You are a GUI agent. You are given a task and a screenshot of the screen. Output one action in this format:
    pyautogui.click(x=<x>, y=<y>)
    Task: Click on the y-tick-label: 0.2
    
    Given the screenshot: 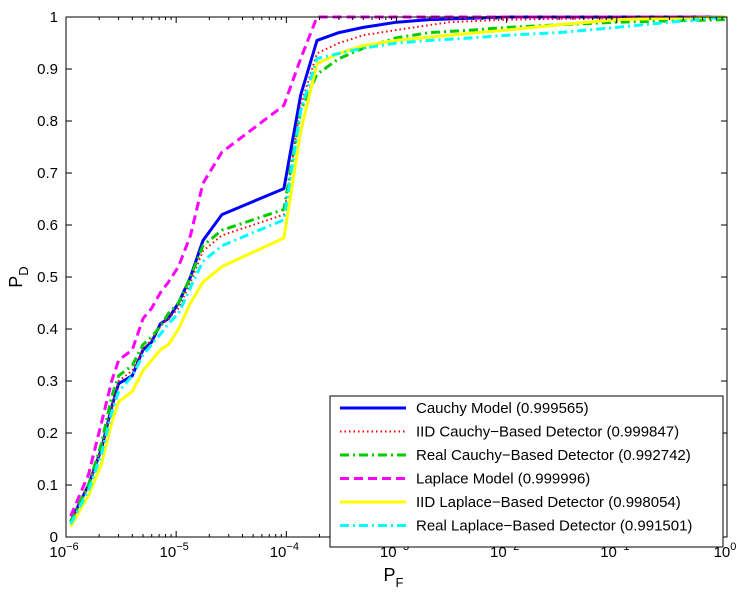 What is the action you would take?
    pyautogui.click(x=47, y=433)
    